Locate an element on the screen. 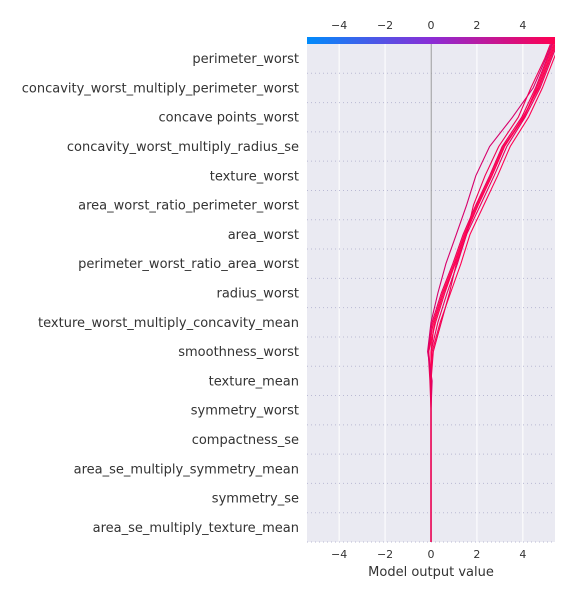 This screenshot has height=597, width=576. top-tick-label: 4 is located at coordinates (522, 25).